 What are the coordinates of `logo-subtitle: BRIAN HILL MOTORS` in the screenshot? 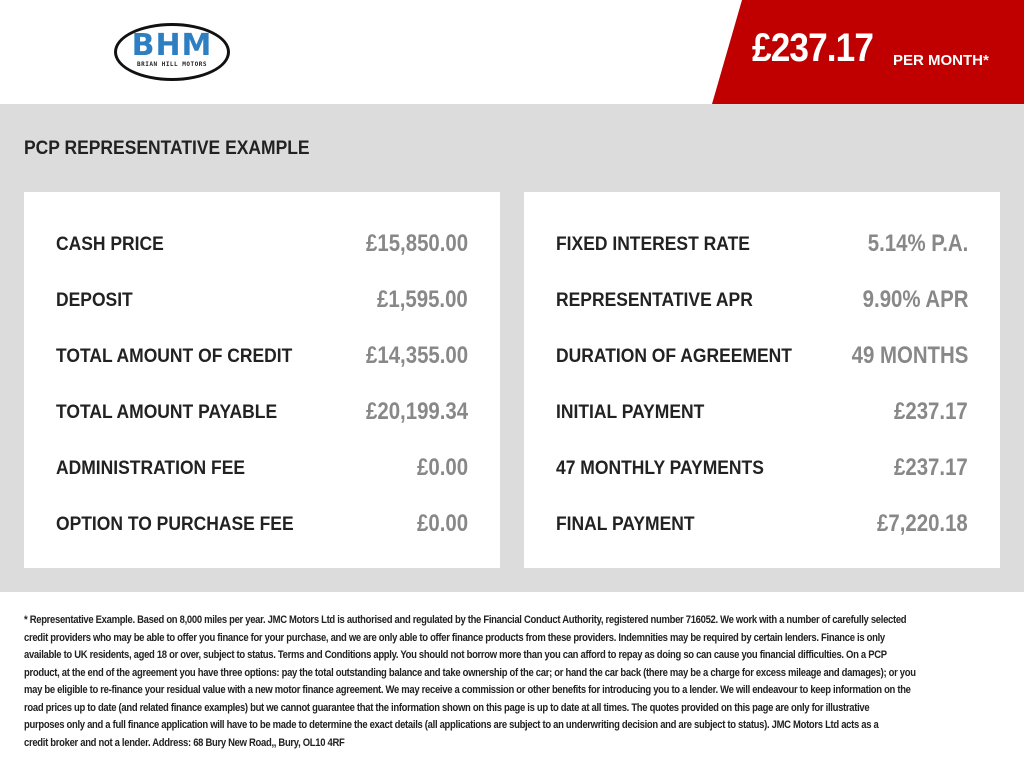 It's located at (172, 64).